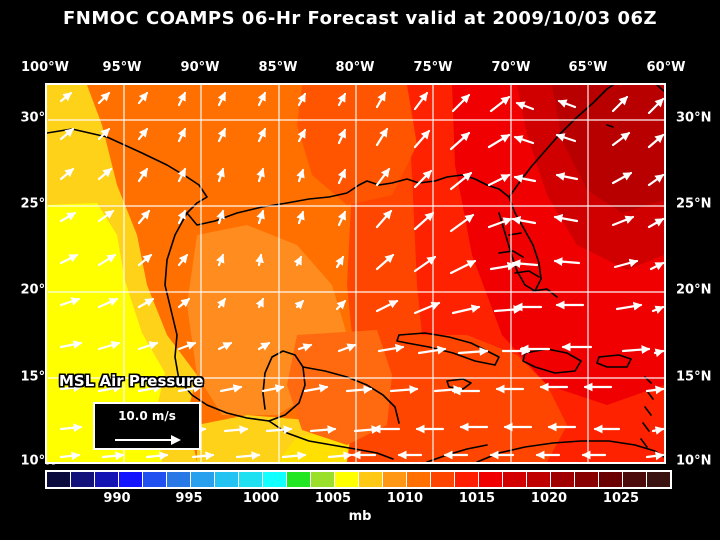 The image size is (720, 540). I want to click on lon-label-75w: 75°W, so click(433, 67).